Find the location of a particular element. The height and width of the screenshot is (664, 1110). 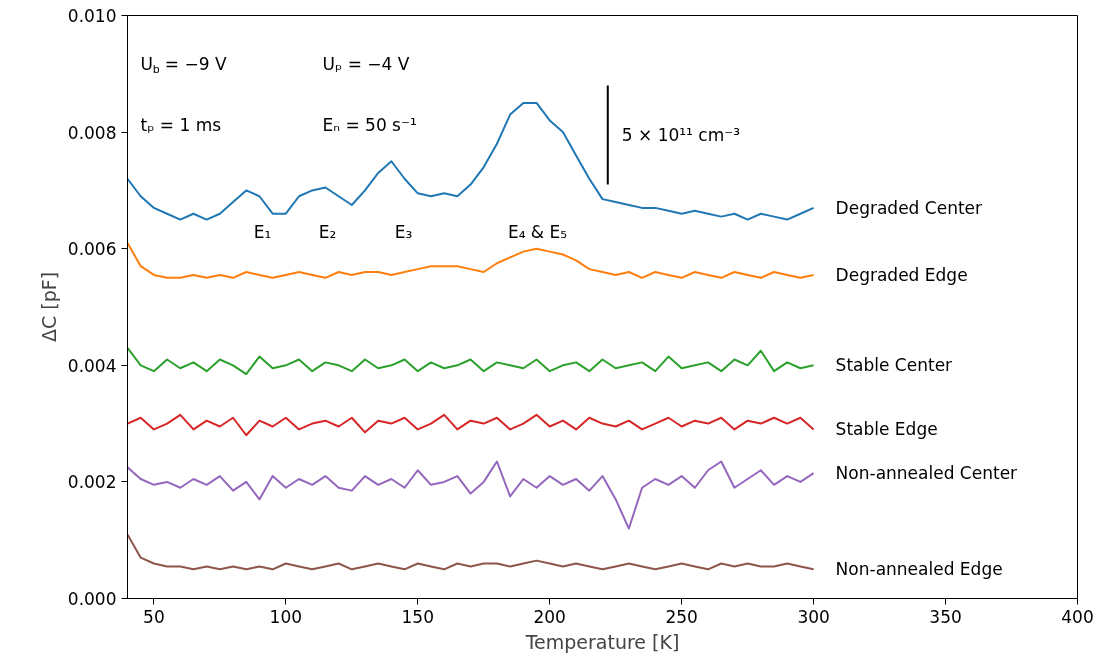

annotation: Uₚ = −4 V is located at coordinates (366, 63).